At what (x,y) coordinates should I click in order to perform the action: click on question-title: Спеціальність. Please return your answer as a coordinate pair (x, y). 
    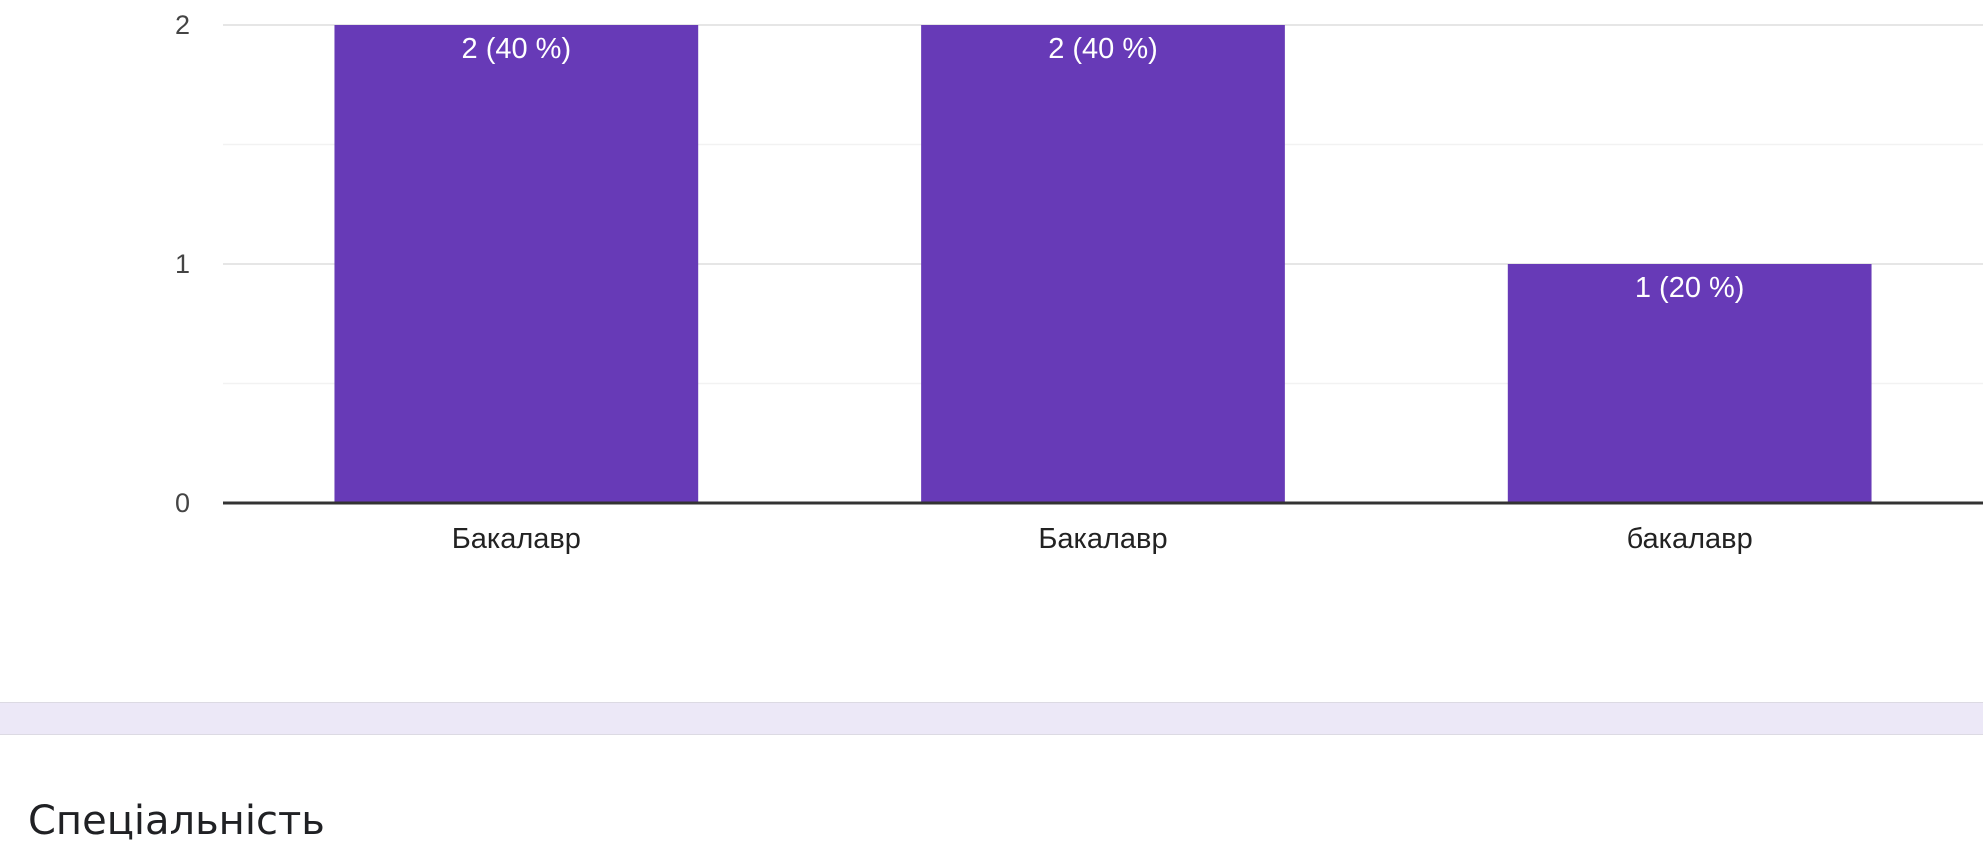
    Looking at the image, I should click on (176, 821).